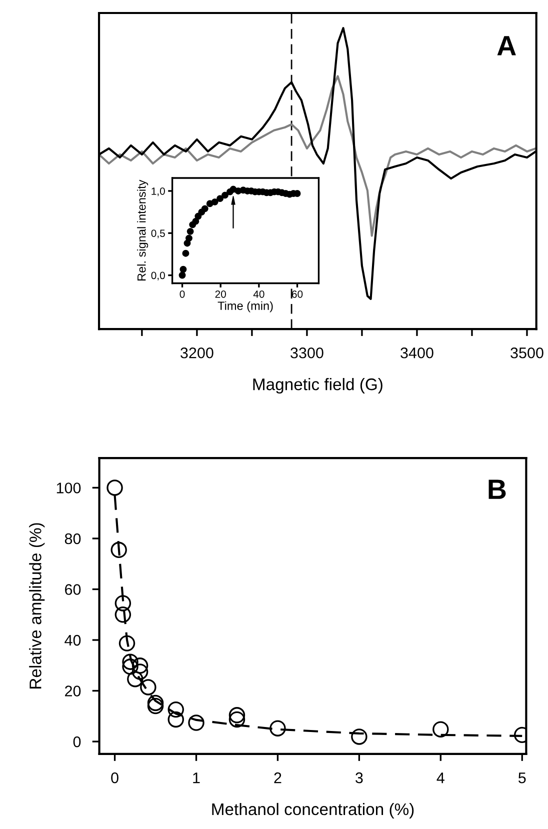 Image resolution: width=548 pixels, height=829 pixels. I want to click on x-tick-label: 40, so click(258, 294).